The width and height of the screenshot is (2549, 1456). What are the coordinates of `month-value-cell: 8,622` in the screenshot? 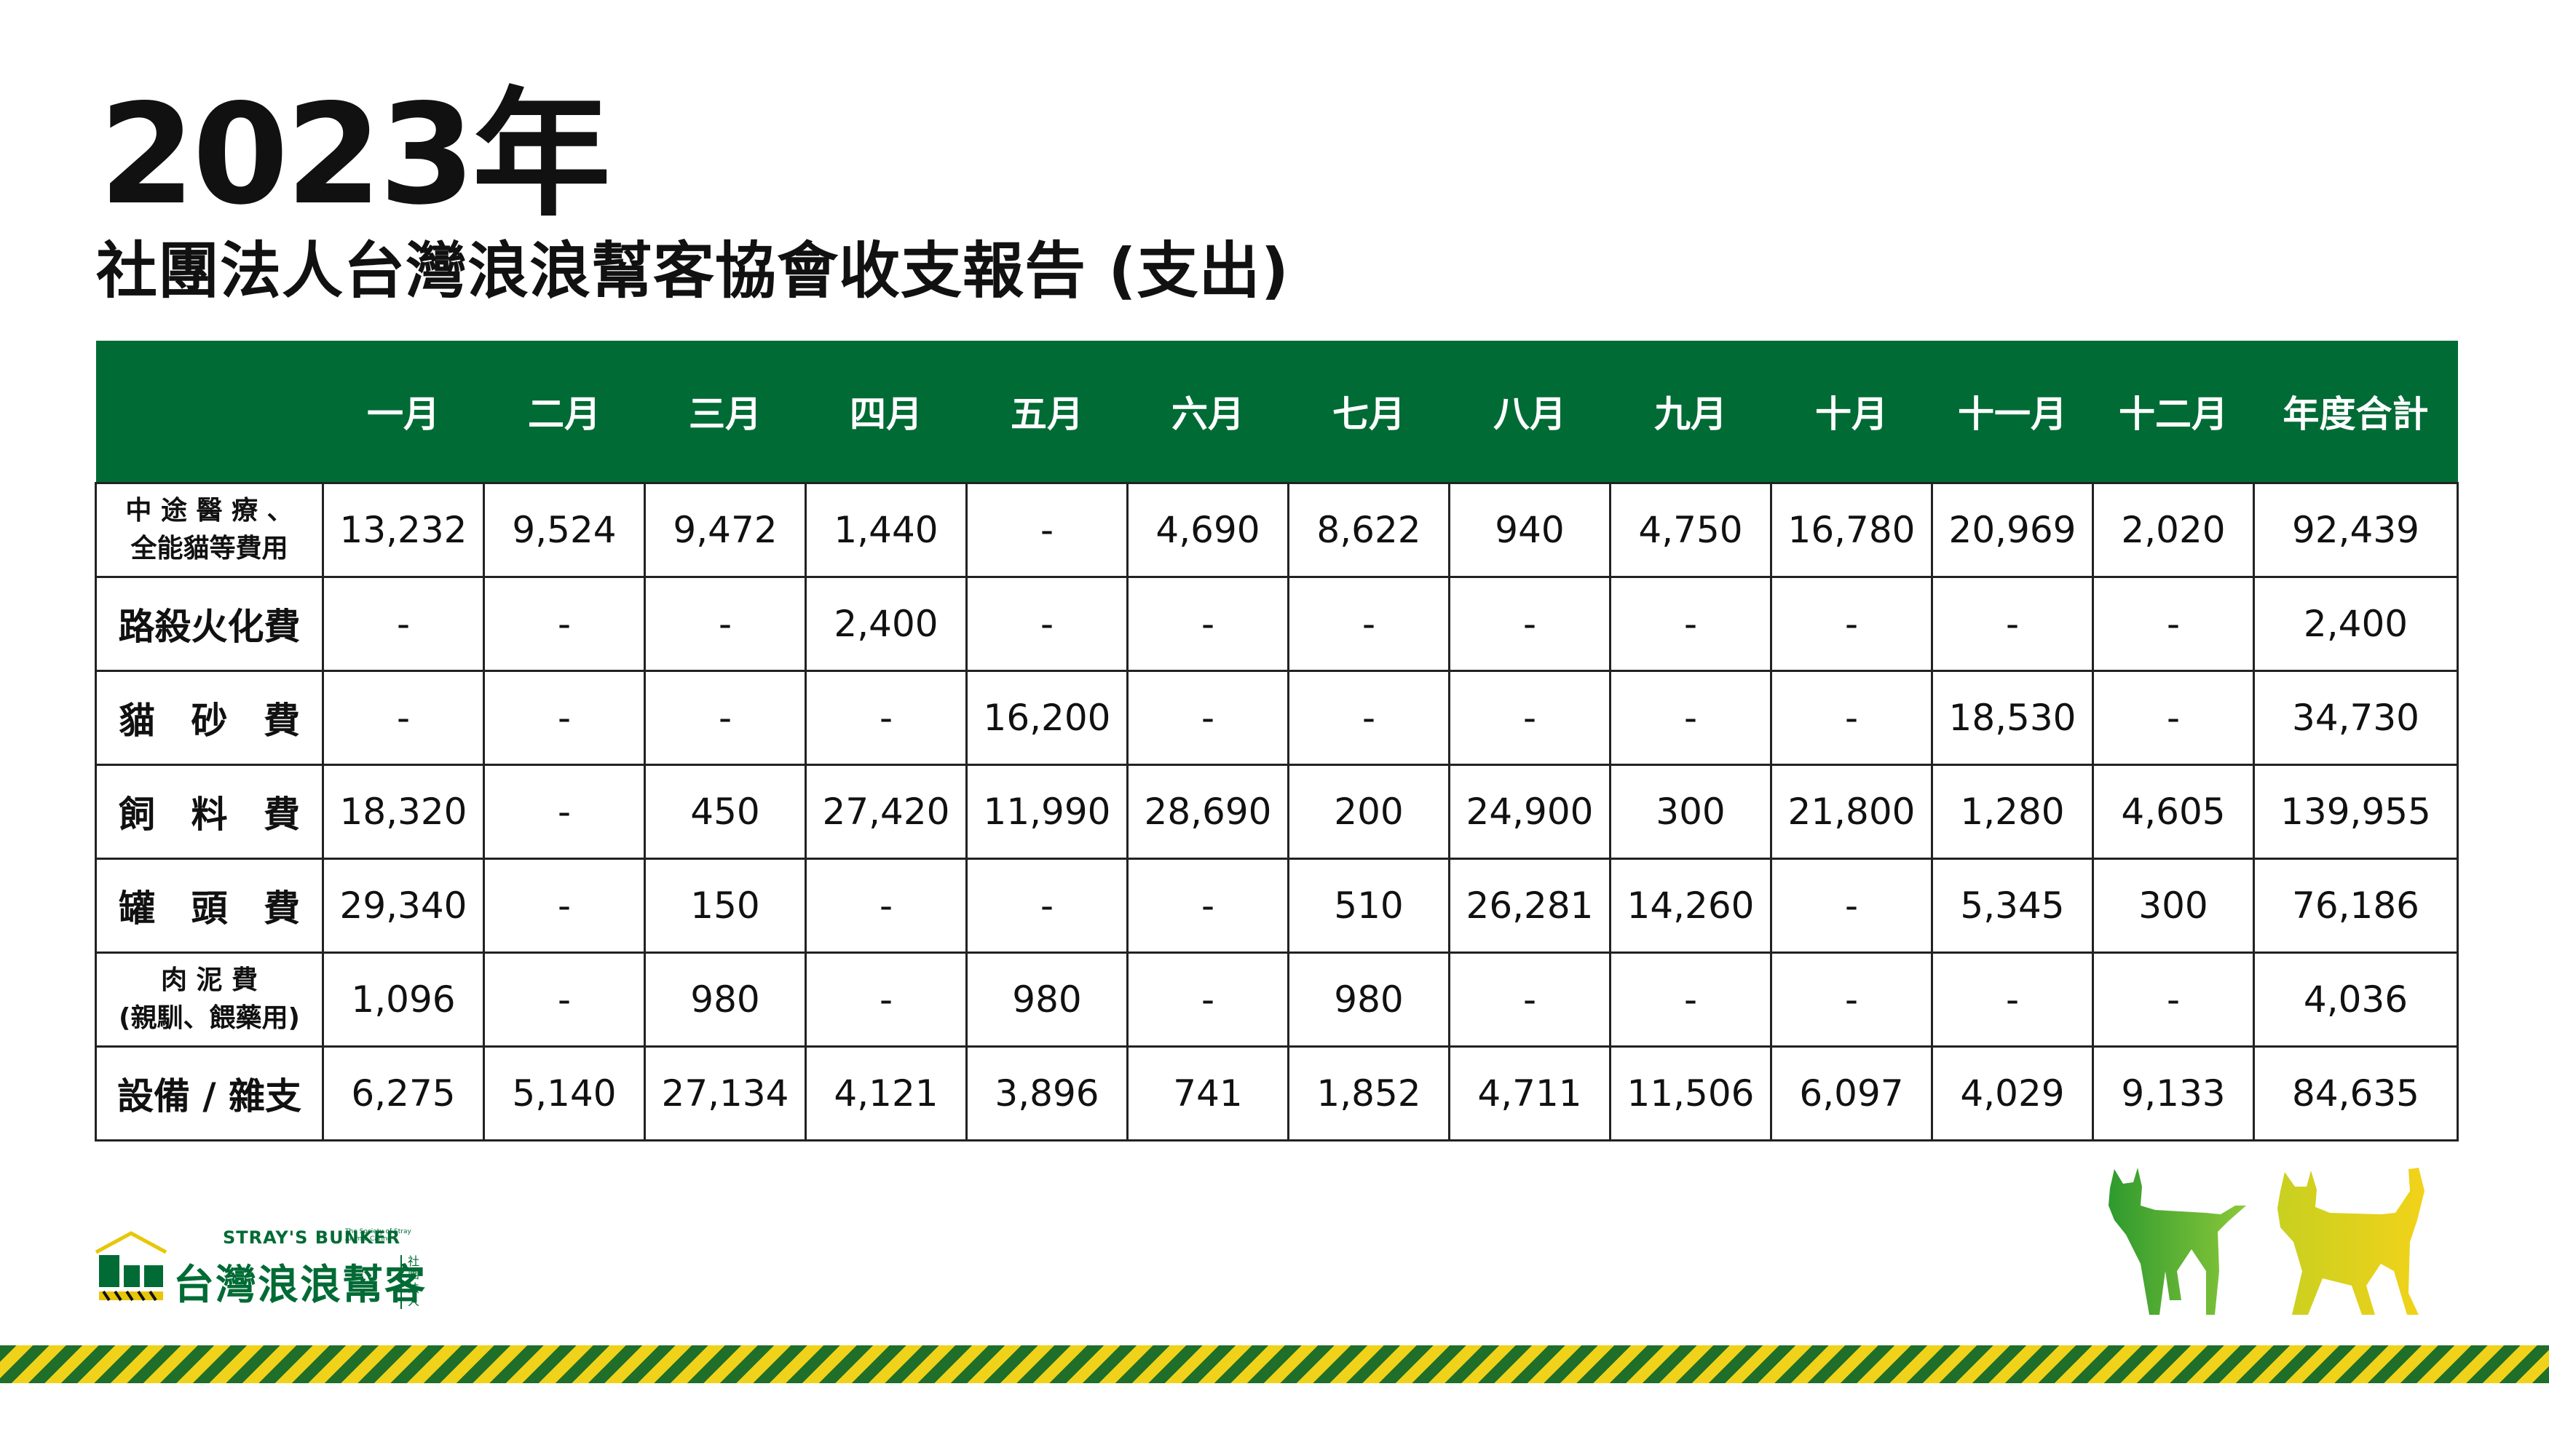 It's located at (1368, 530).